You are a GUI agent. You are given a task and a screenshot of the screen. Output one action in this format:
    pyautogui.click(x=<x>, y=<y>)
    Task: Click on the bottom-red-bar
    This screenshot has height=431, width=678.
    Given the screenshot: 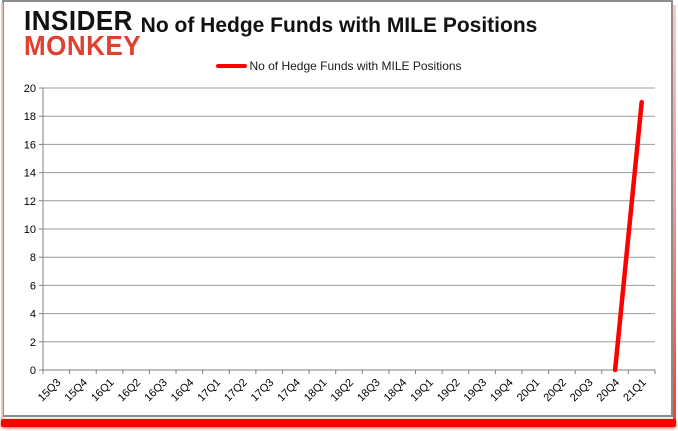 What is the action you would take?
    pyautogui.click(x=338, y=423)
    